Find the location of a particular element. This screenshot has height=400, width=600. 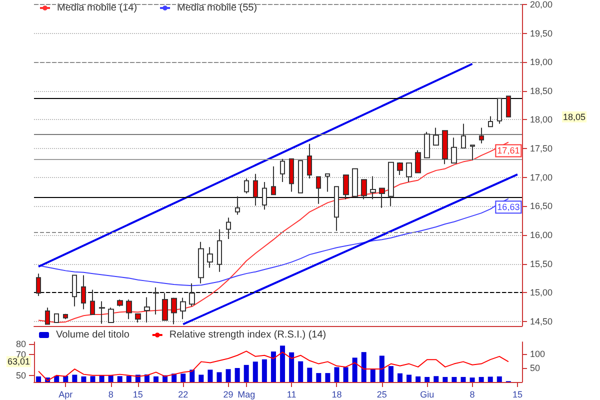

legend-label: Volume del titolo is located at coordinates (93, 335).